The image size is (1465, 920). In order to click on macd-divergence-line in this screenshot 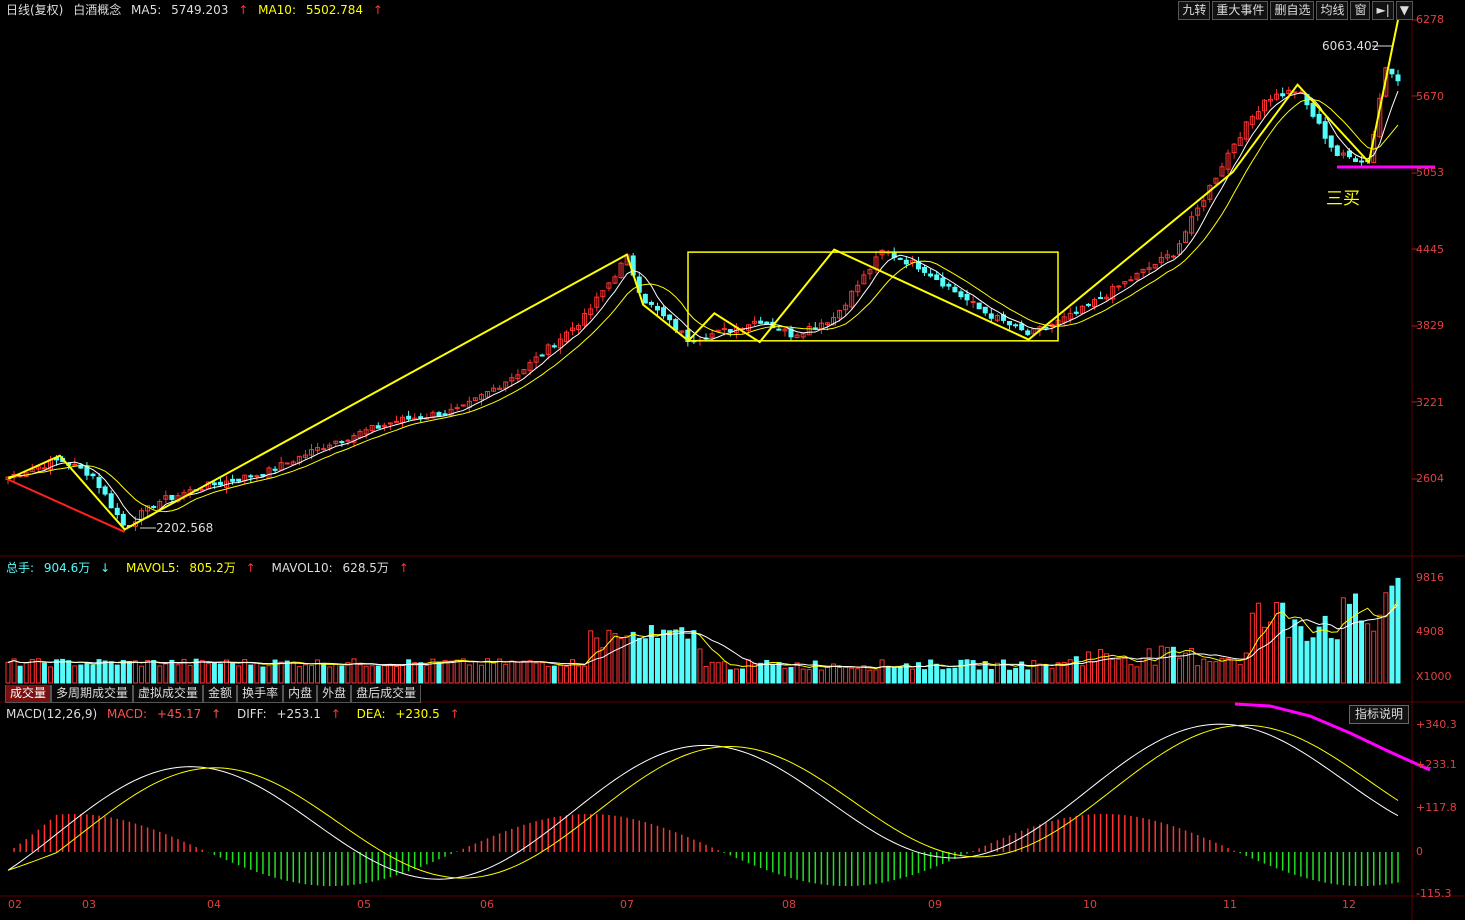, I will do `click(1332, 737)`.